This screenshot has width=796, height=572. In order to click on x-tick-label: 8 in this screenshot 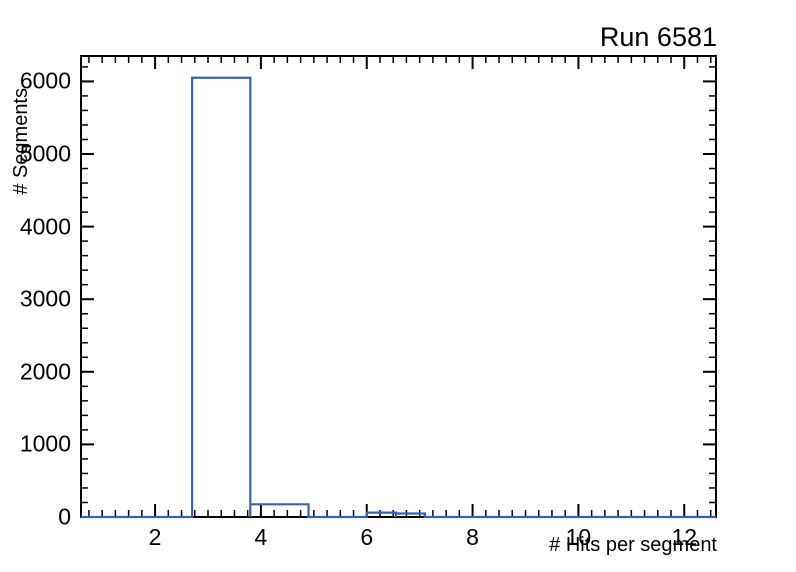, I will do `click(472, 537)`.